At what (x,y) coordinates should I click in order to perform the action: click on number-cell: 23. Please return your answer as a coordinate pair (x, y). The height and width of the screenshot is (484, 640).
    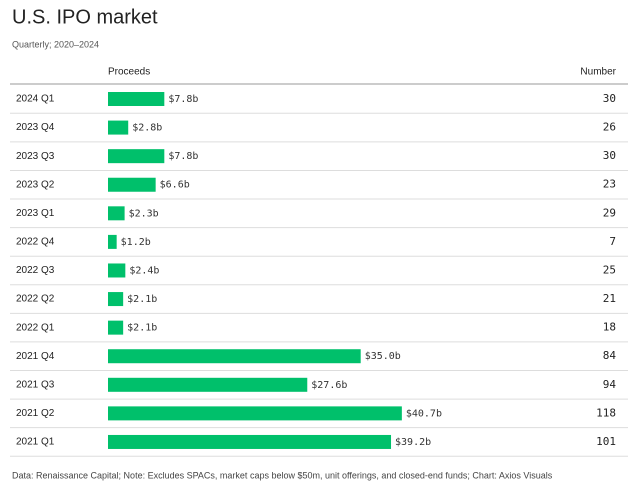
    Looking at the image, I should click on (609, 184).